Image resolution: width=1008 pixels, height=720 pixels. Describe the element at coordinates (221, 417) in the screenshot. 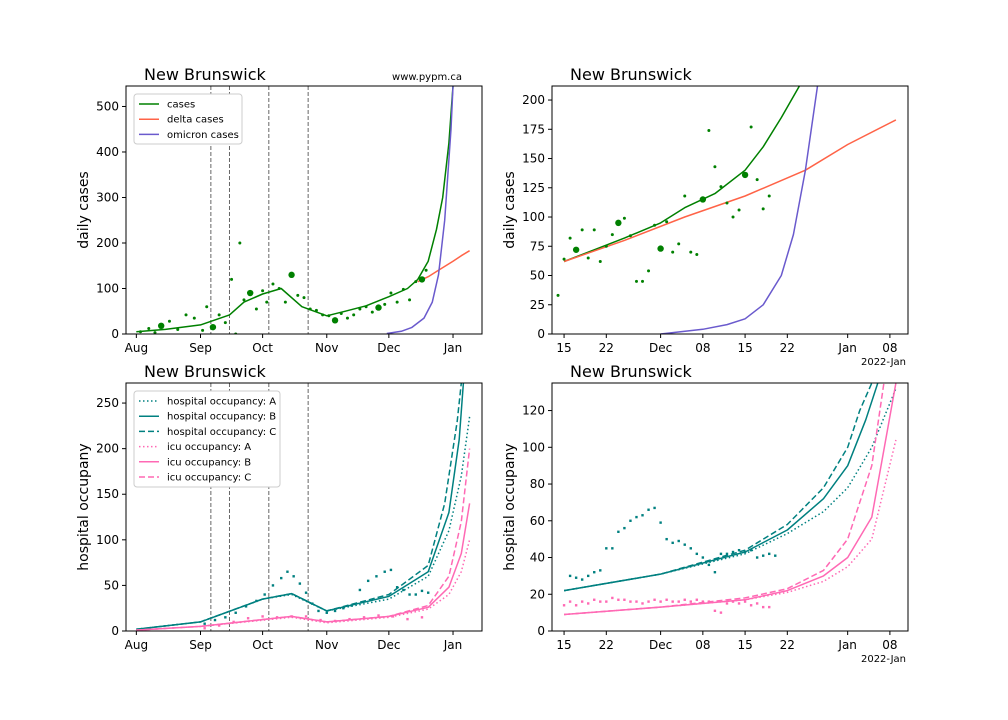

I see `legend-label: hospital occupancy: B` at that location.